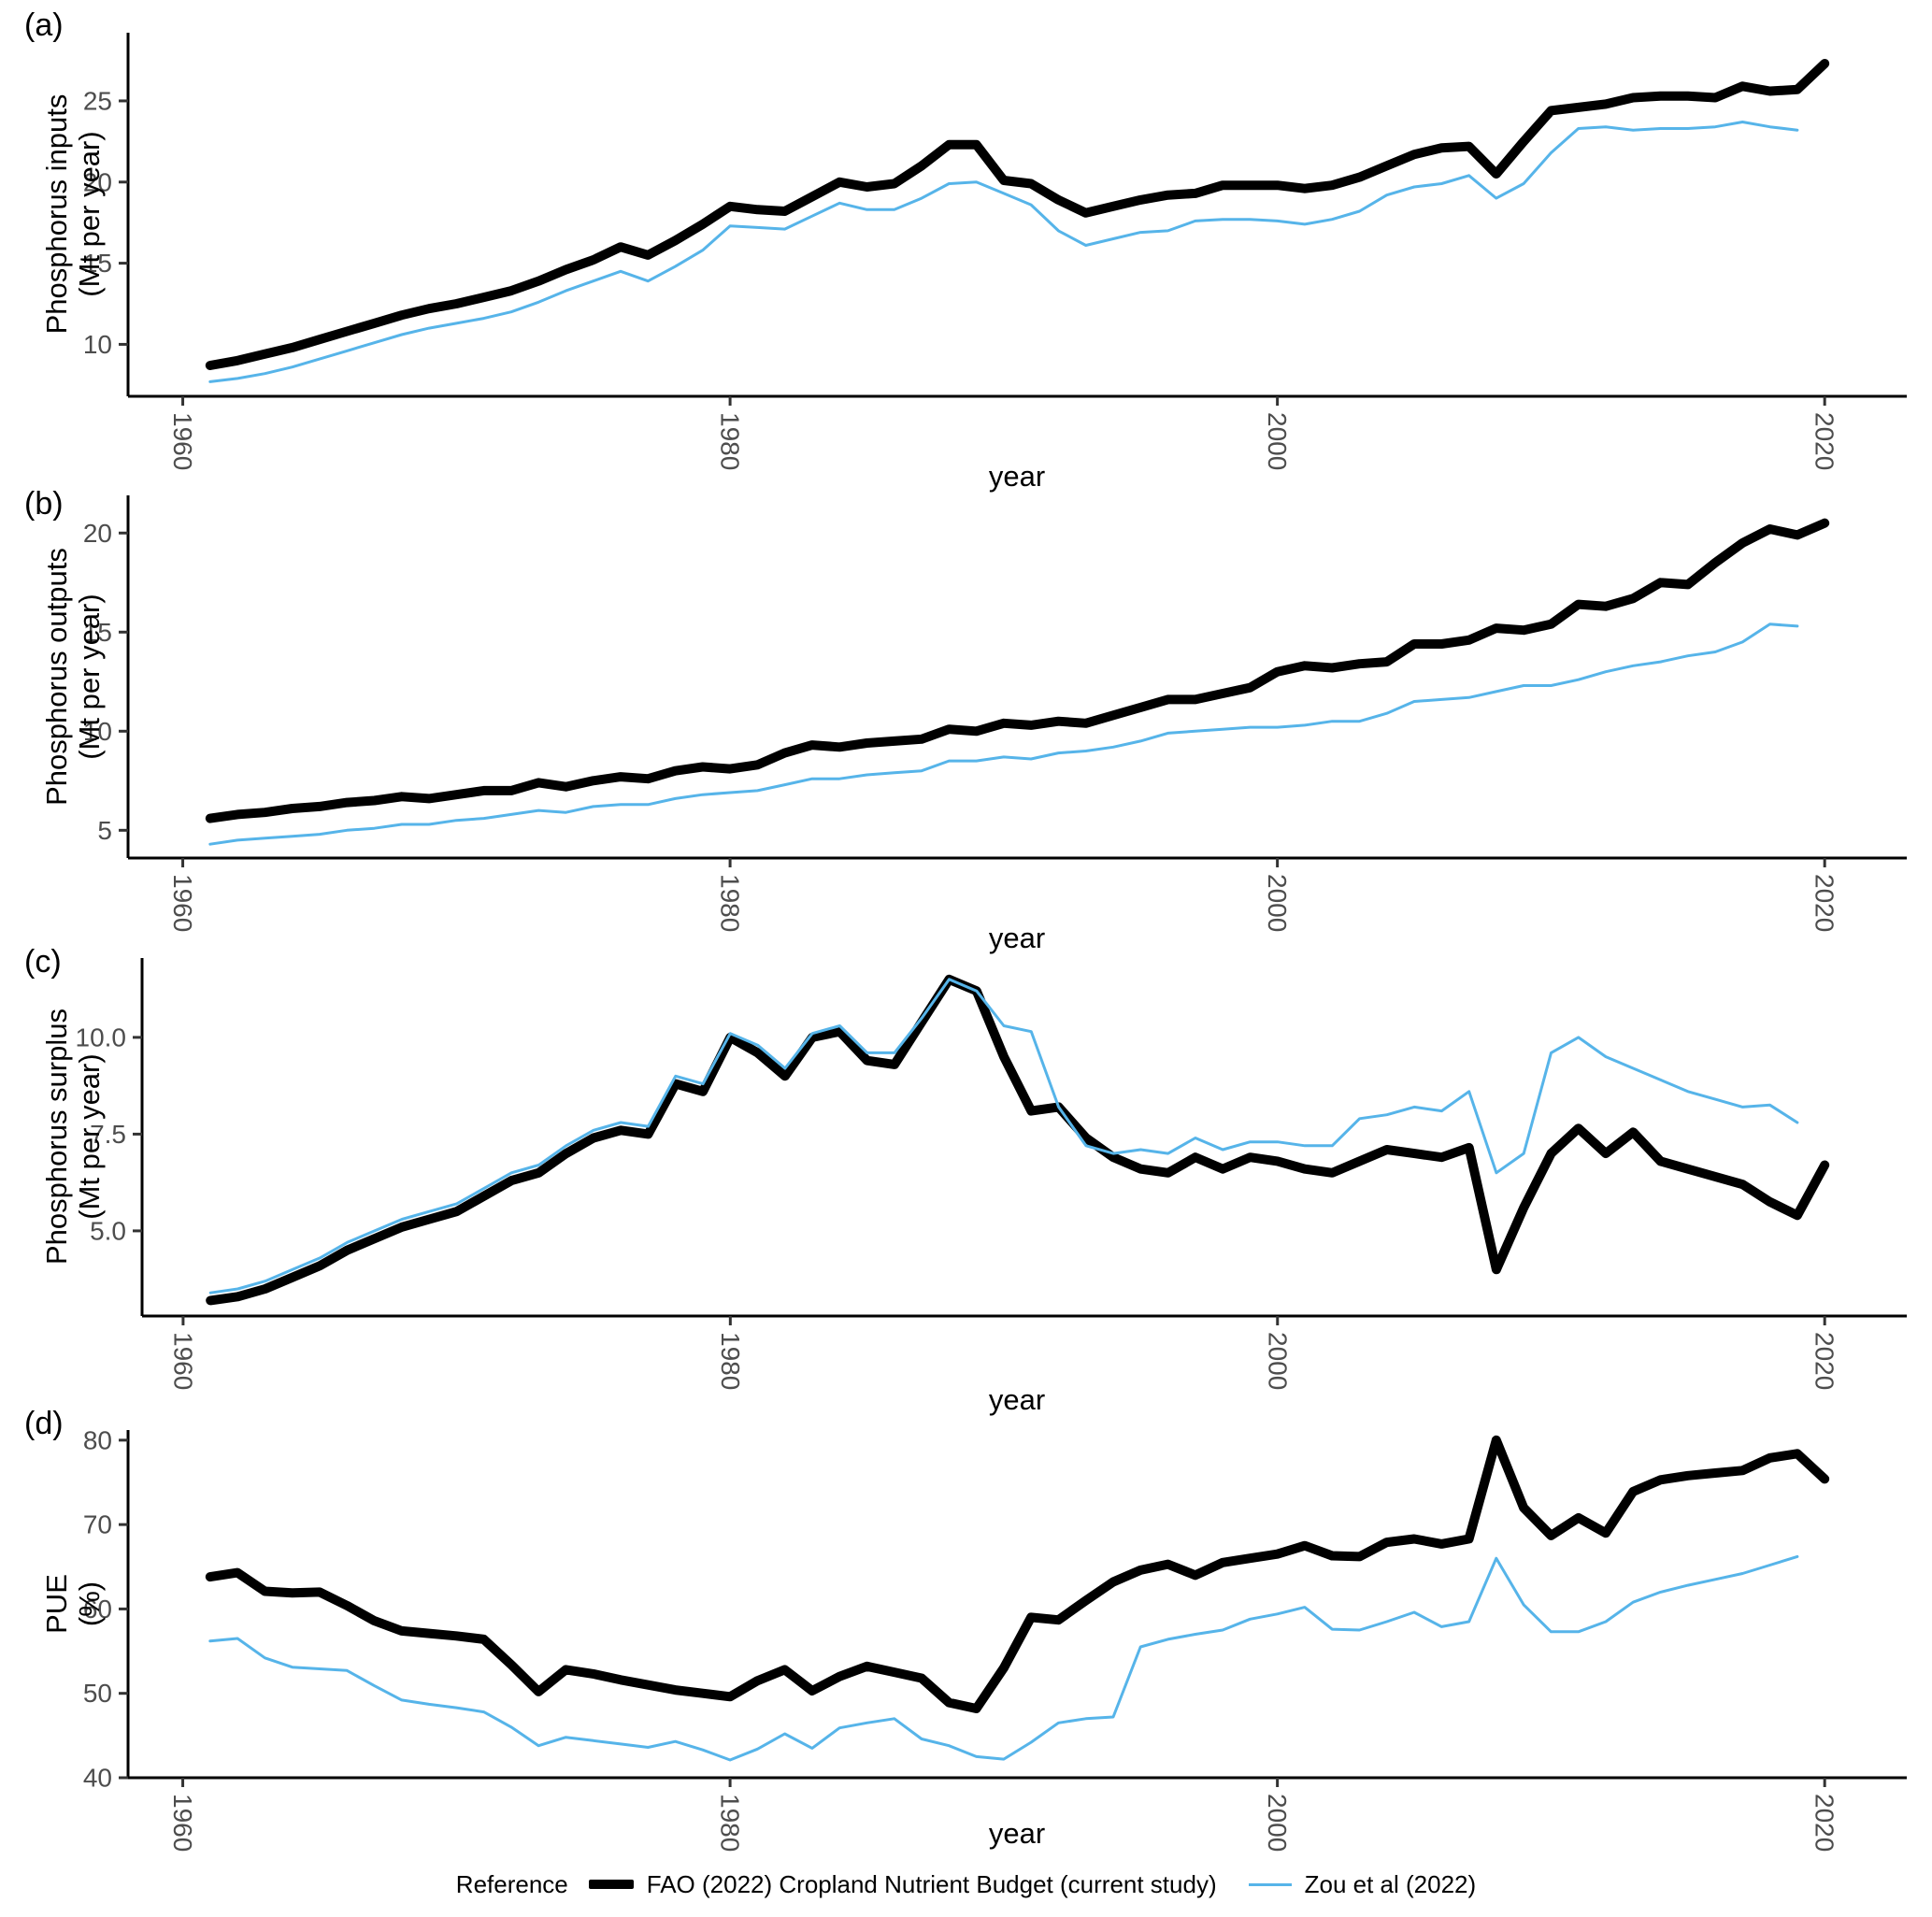 The image size is (1932, 1917). What do you see at coordinates (1390, 1883) in the screenshot?
I see `legend-zou-label: Zou et al (2022)` at bounding box center [1390, 1883].